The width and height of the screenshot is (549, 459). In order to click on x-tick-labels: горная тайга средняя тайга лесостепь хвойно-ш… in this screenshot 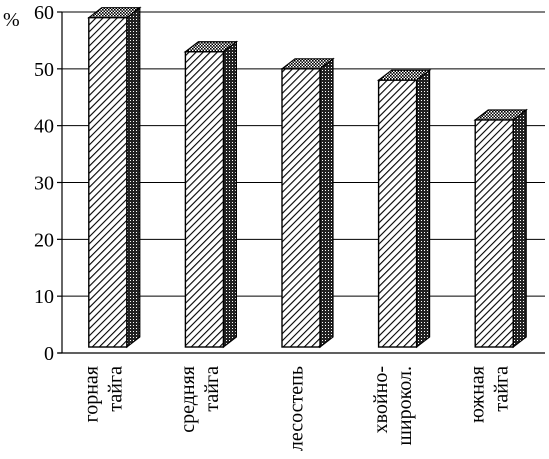, I will do `click(296, 408)`.